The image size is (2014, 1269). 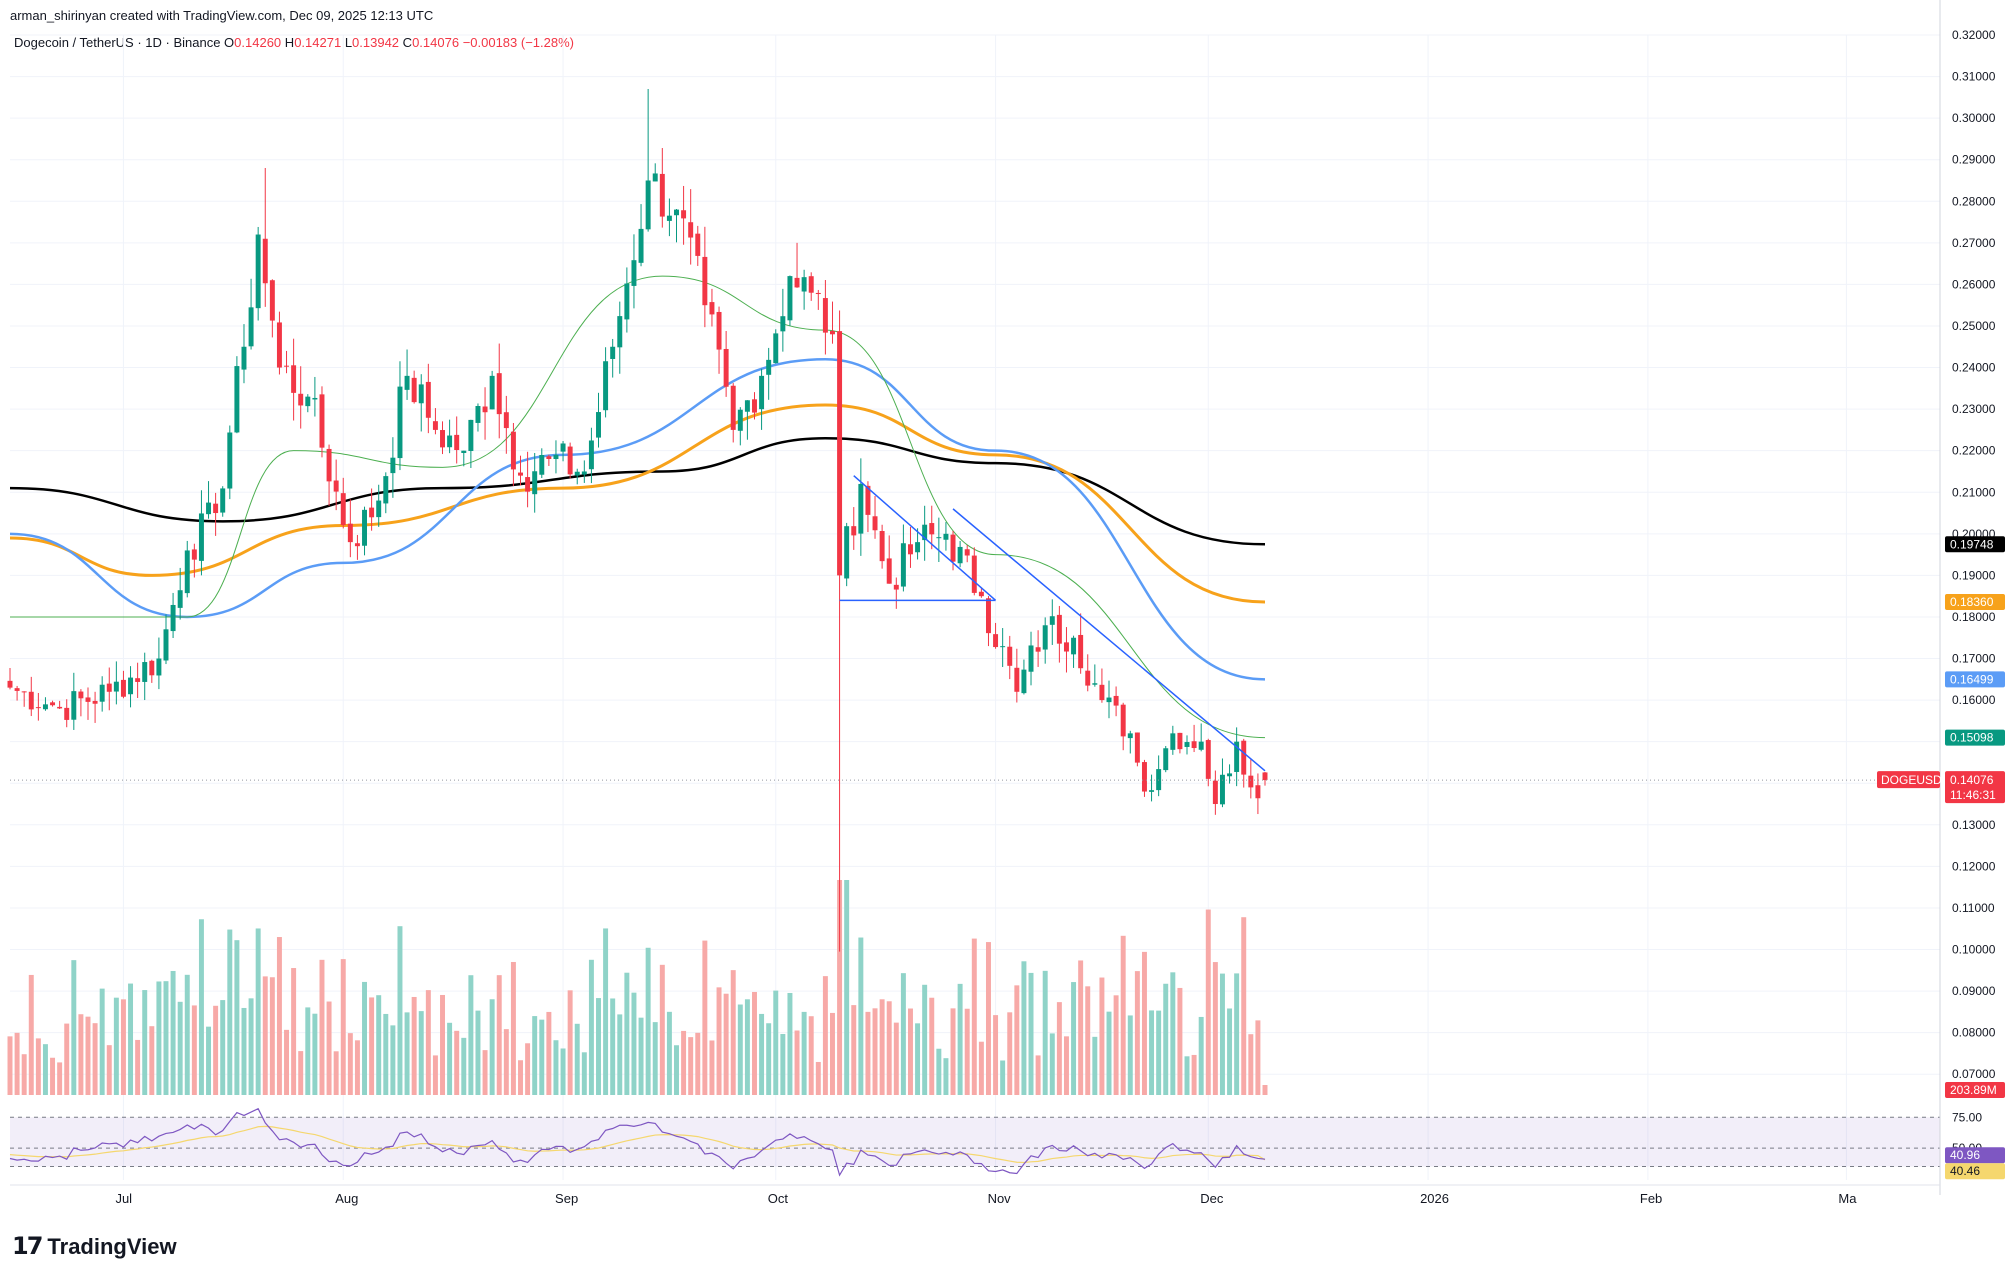 I want to click on time-axis: Jul Aug Sep Oct Nov Dec 2026 Feb Ma, so click(x=975, y=1195).